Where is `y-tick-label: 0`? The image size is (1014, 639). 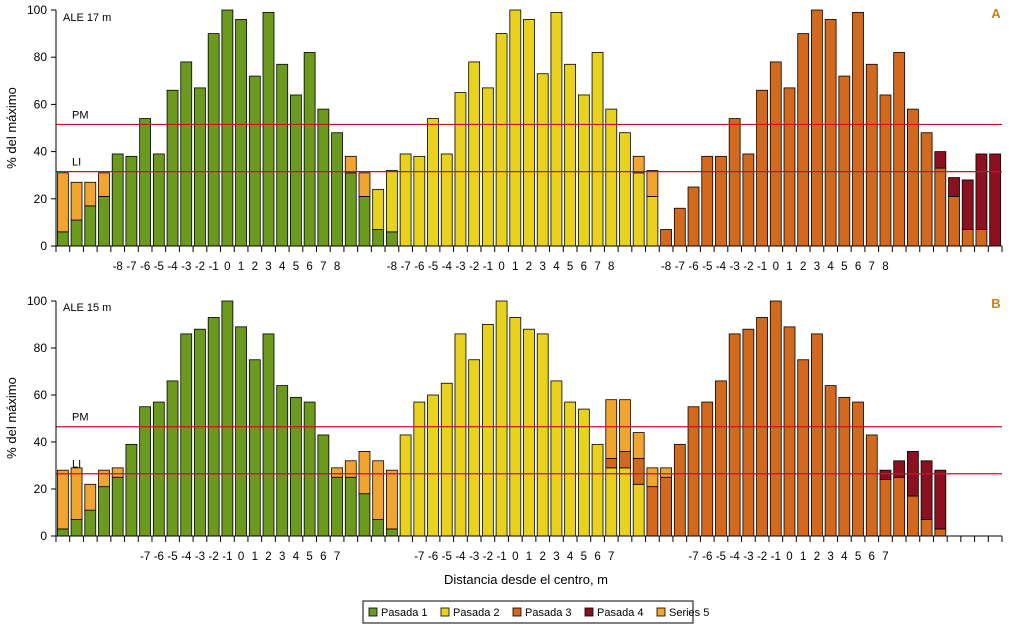
y-tick-label: 0 is located at coordinates (43, 246).